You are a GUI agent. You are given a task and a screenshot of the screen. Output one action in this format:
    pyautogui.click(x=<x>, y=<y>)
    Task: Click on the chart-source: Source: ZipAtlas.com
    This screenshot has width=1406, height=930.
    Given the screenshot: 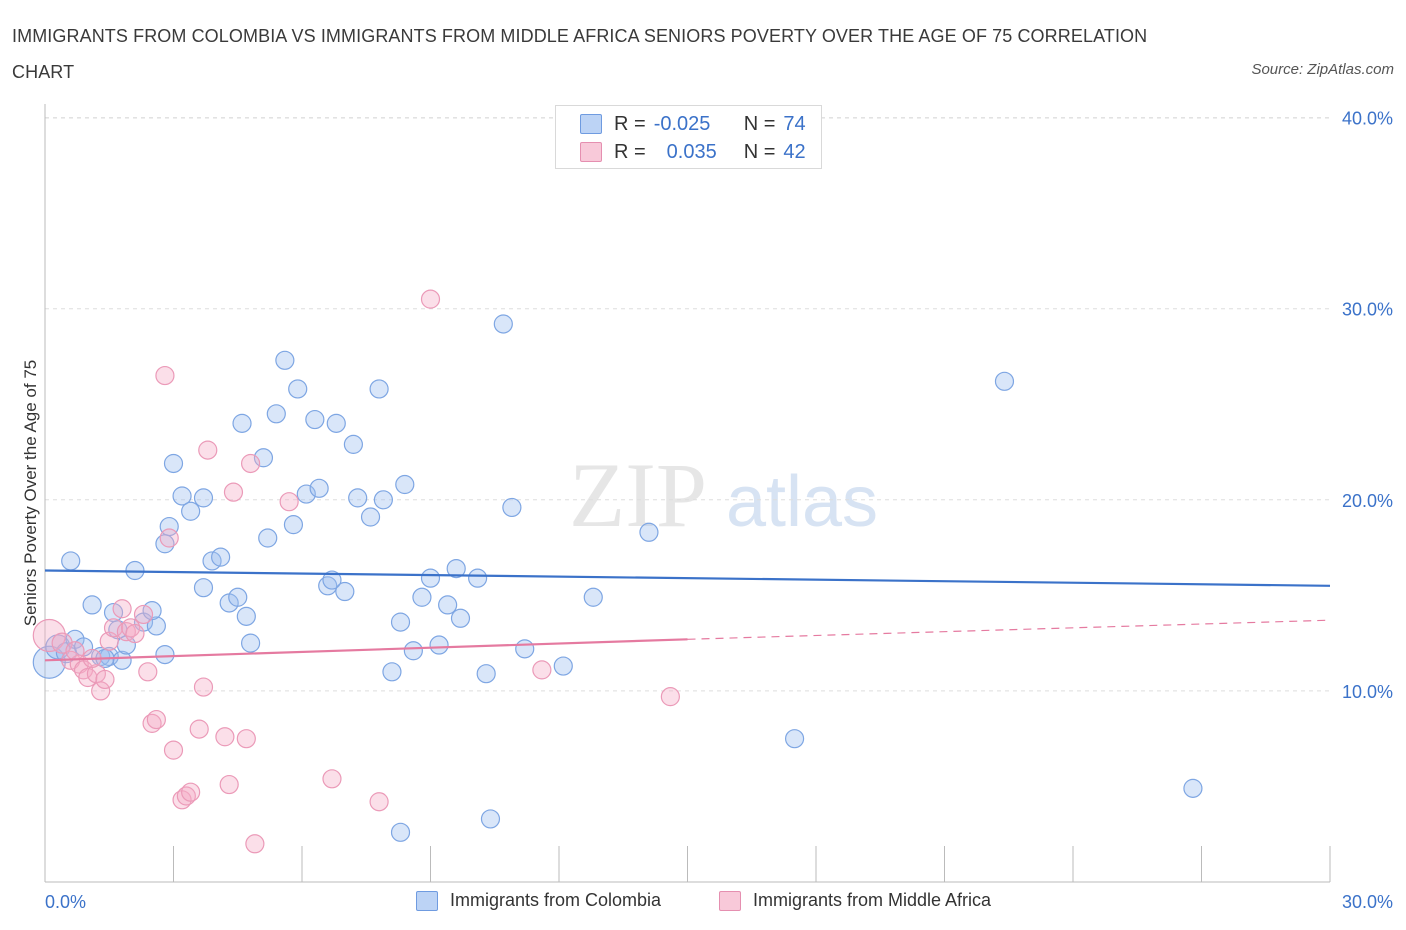 What is the action you would take?
    pyautogui.click(x=1322, y=69)
    